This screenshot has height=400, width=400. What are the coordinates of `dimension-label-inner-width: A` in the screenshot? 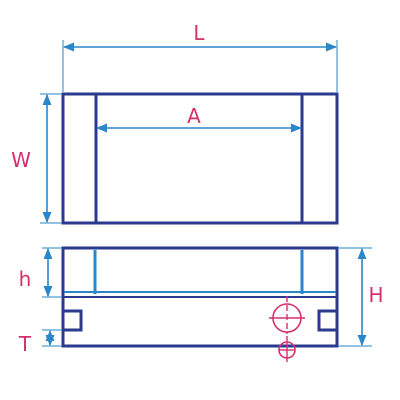 It's located at (194, 116).